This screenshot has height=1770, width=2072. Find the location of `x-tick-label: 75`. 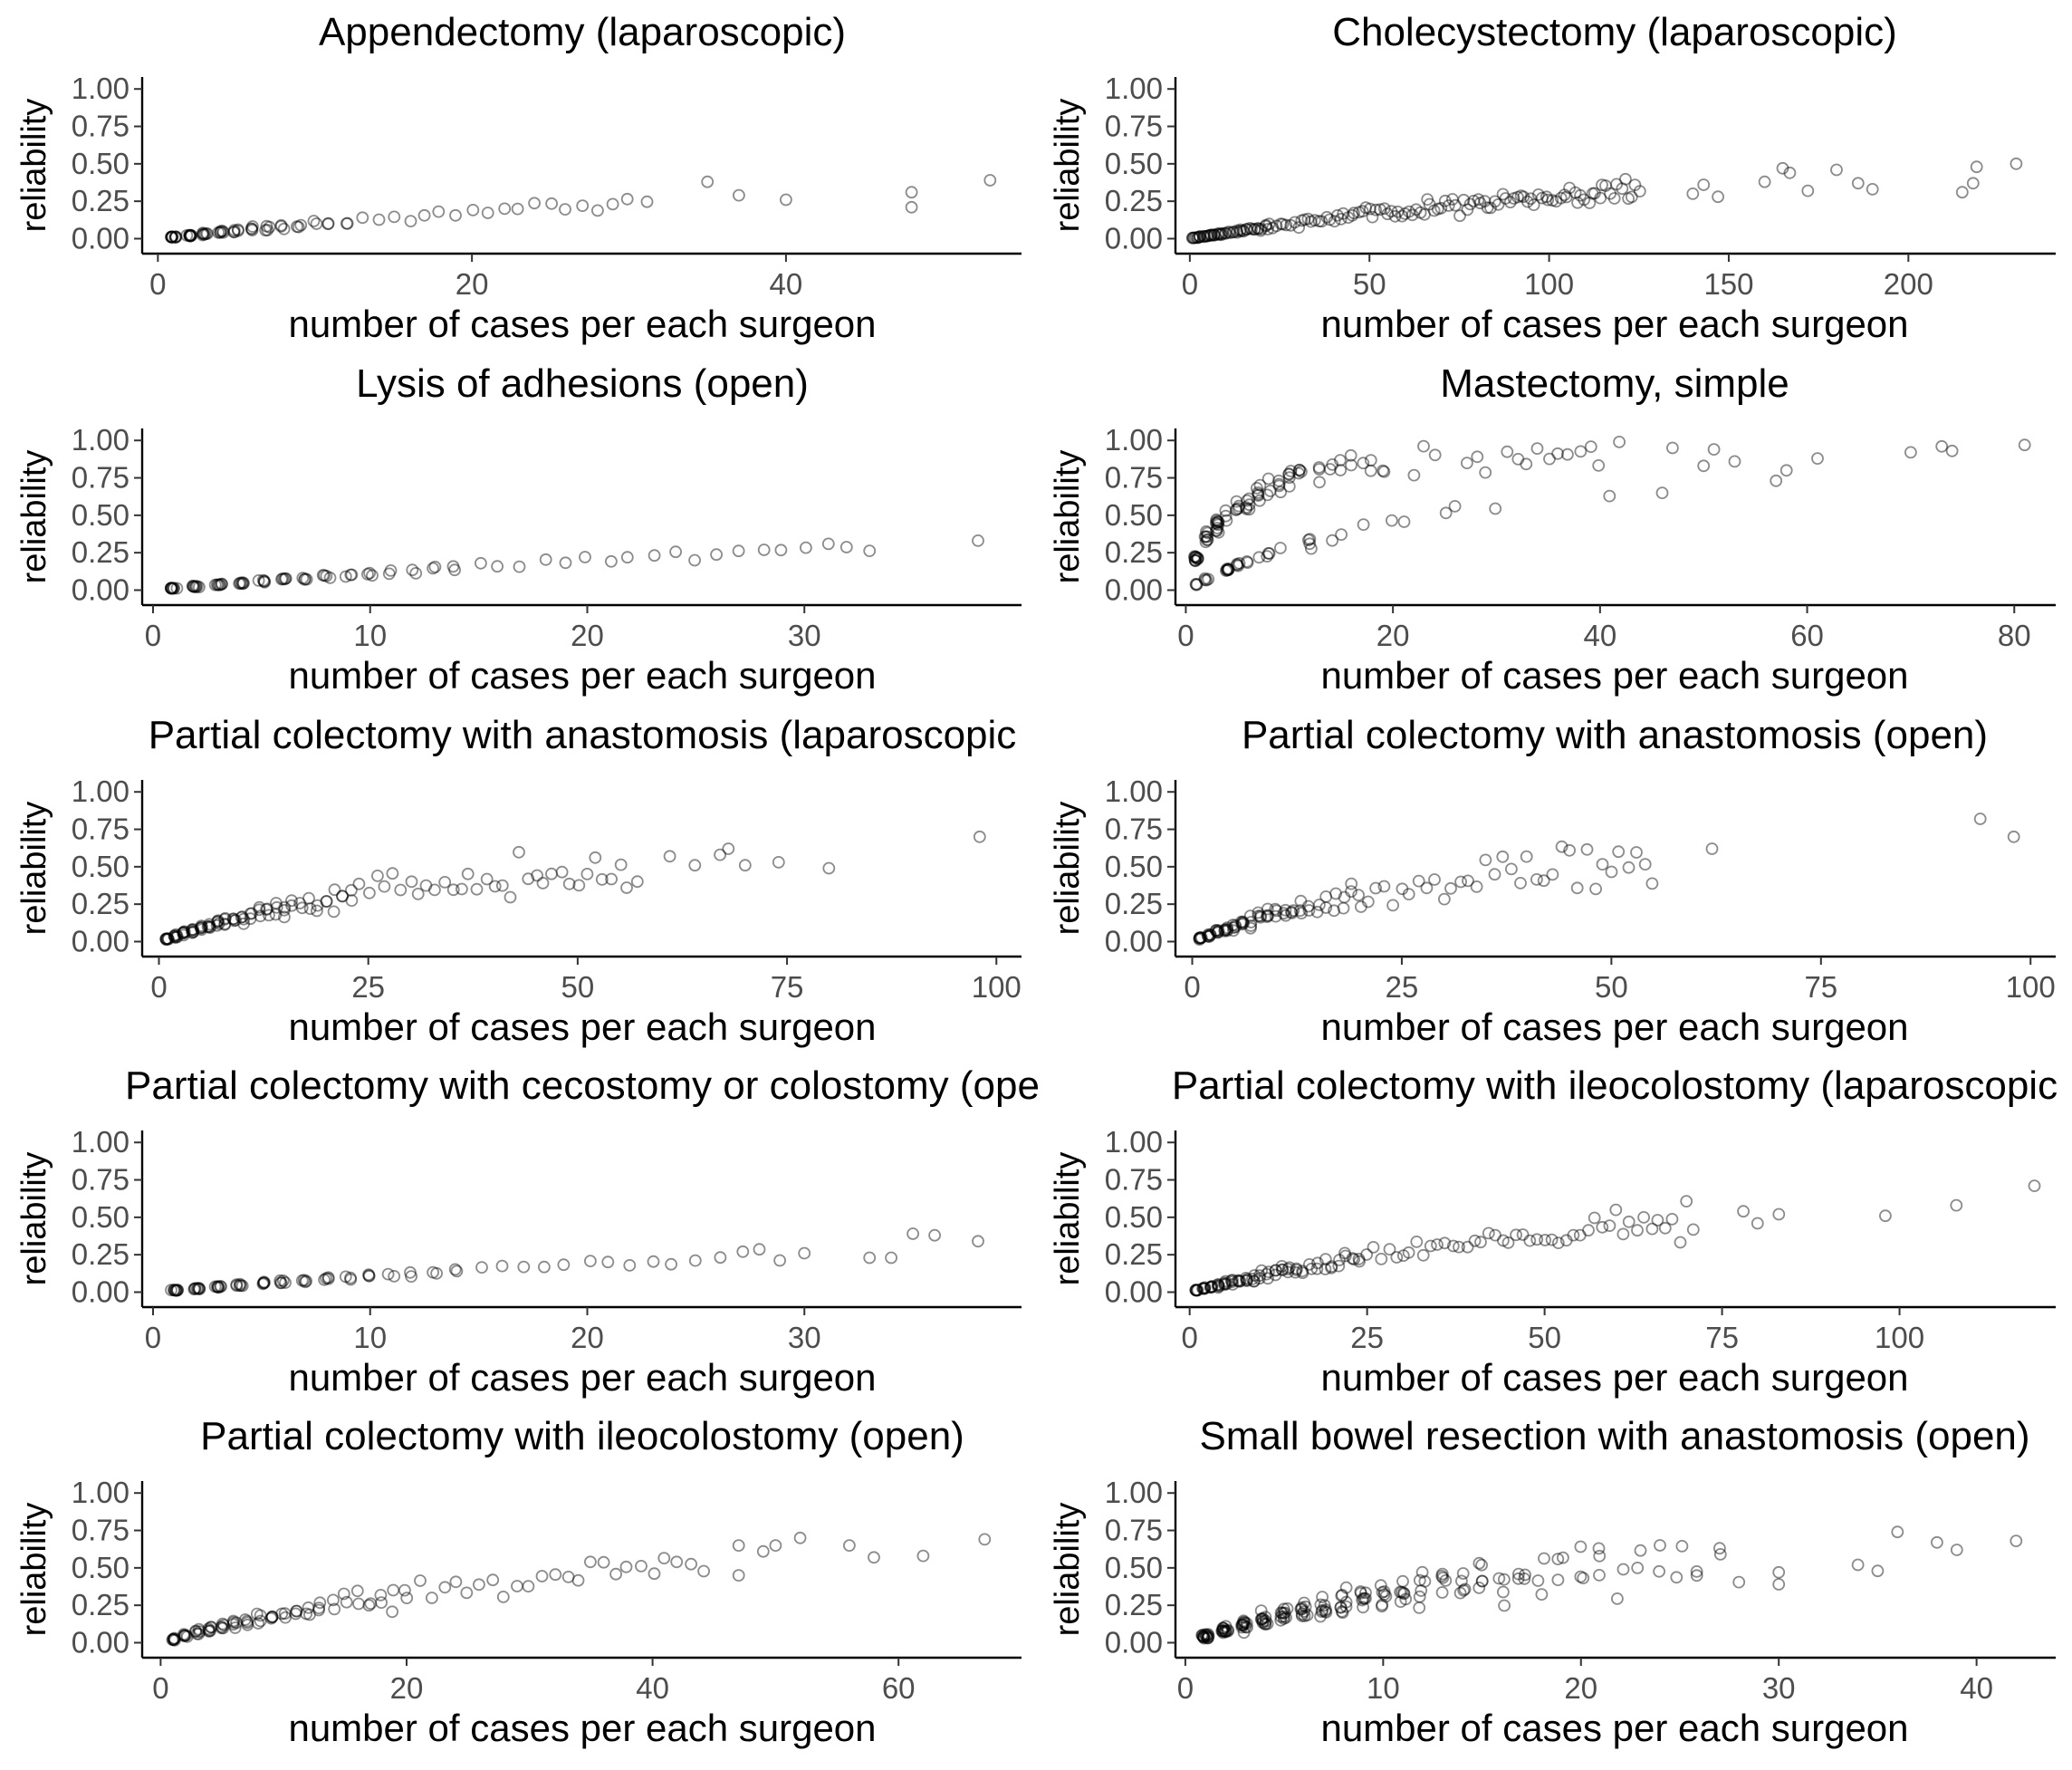

x-tick-label: 75 is located at coordinates (787, 987).